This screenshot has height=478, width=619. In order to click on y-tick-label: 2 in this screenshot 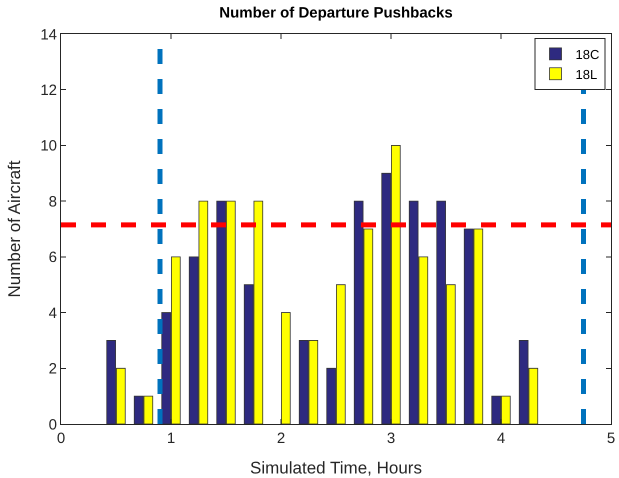, I will do `click(52, 369)`.